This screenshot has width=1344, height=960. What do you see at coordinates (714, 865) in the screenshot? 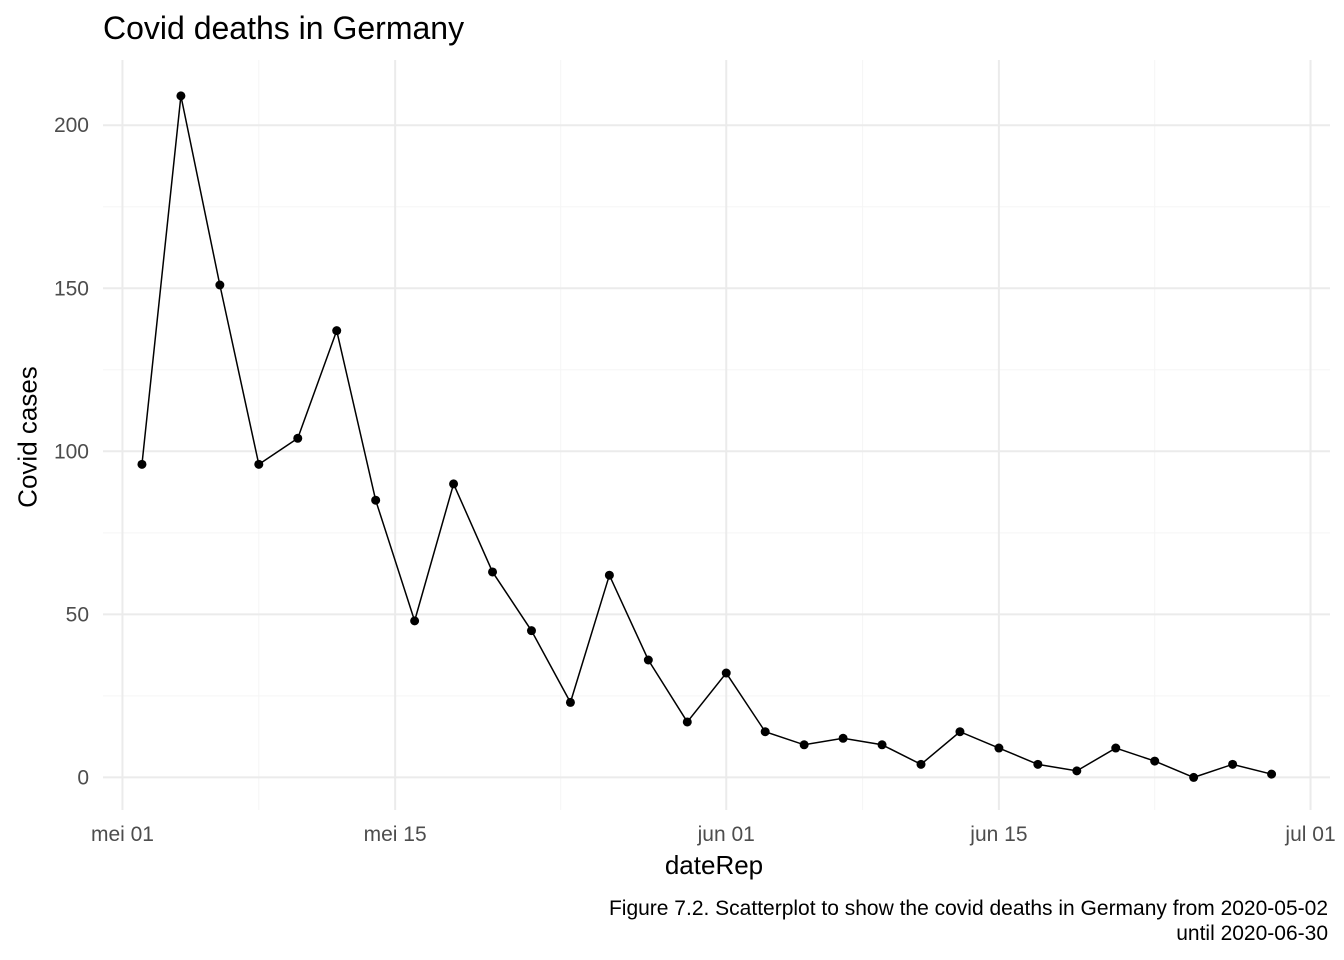
I see `x-axis-label: dateRep` at bounding box center [714, 865].